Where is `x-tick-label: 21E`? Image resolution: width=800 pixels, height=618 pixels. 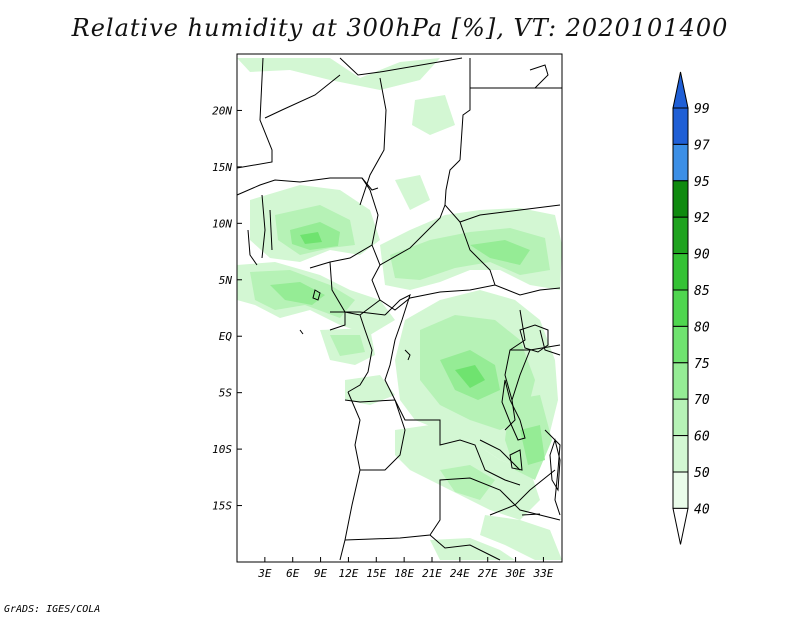
x-tick-label: 21E is located at coordinates (432, 573).